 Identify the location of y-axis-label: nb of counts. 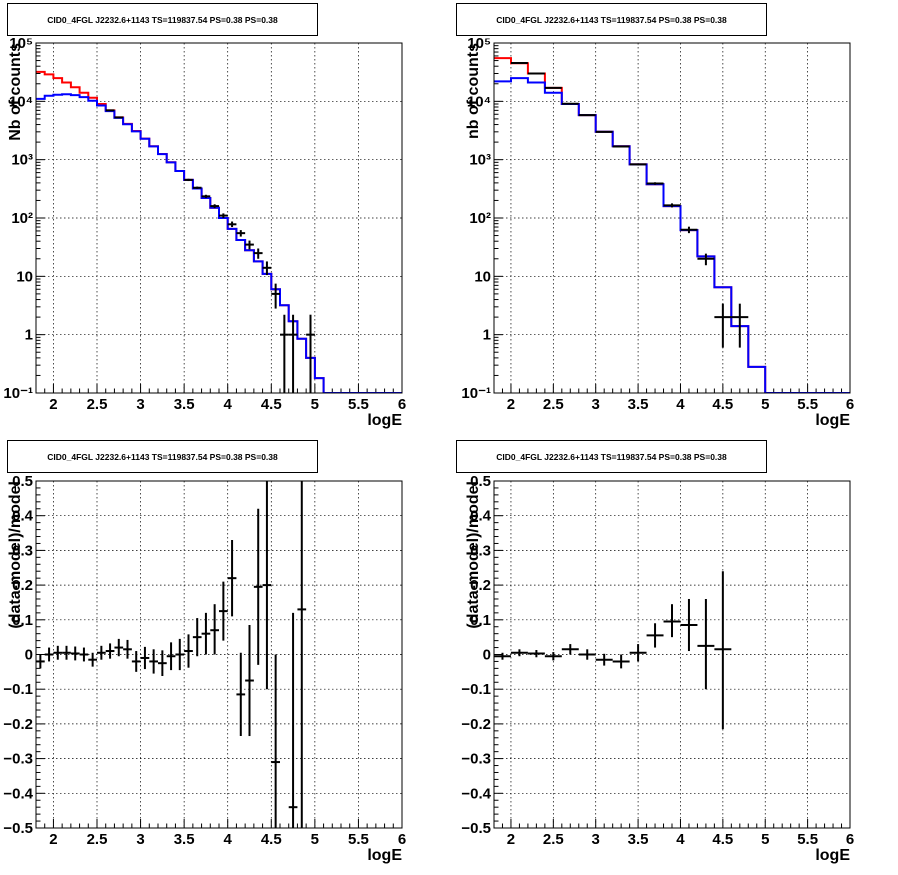
(473, 91).